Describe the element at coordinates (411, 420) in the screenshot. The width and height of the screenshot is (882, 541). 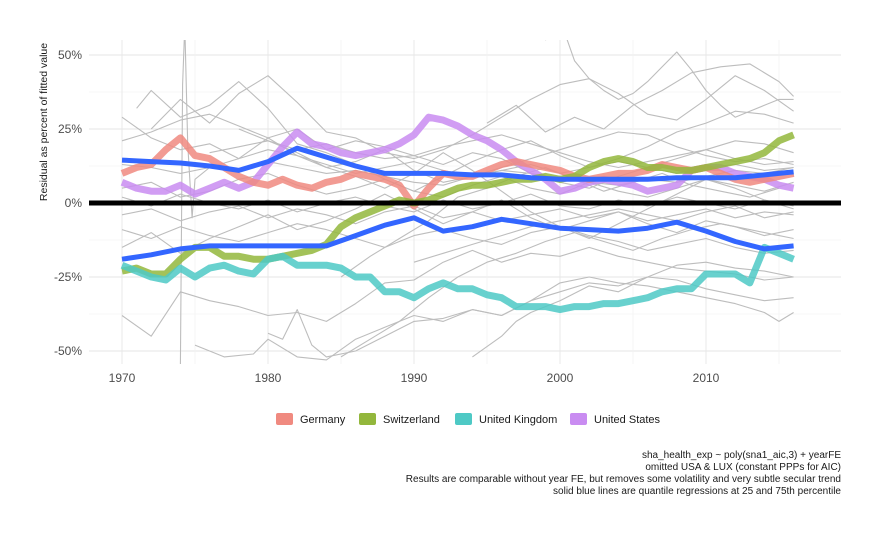
I see `legend-label-switzerland: Switzerland` at that location.